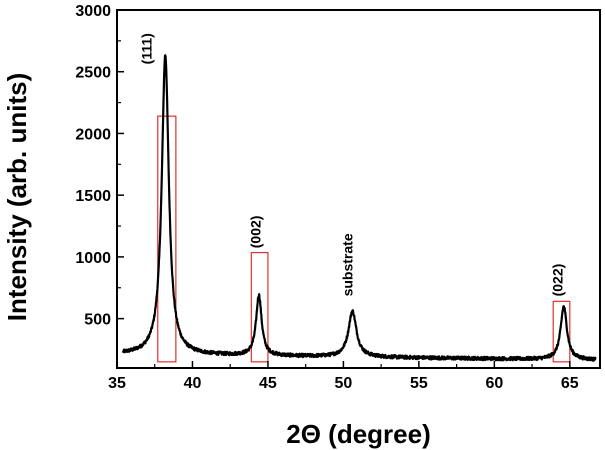 The height and width of the screenshot is (450, 605). I want to click on y-axis-title: Intensity (arb. units), so click(17, 197).